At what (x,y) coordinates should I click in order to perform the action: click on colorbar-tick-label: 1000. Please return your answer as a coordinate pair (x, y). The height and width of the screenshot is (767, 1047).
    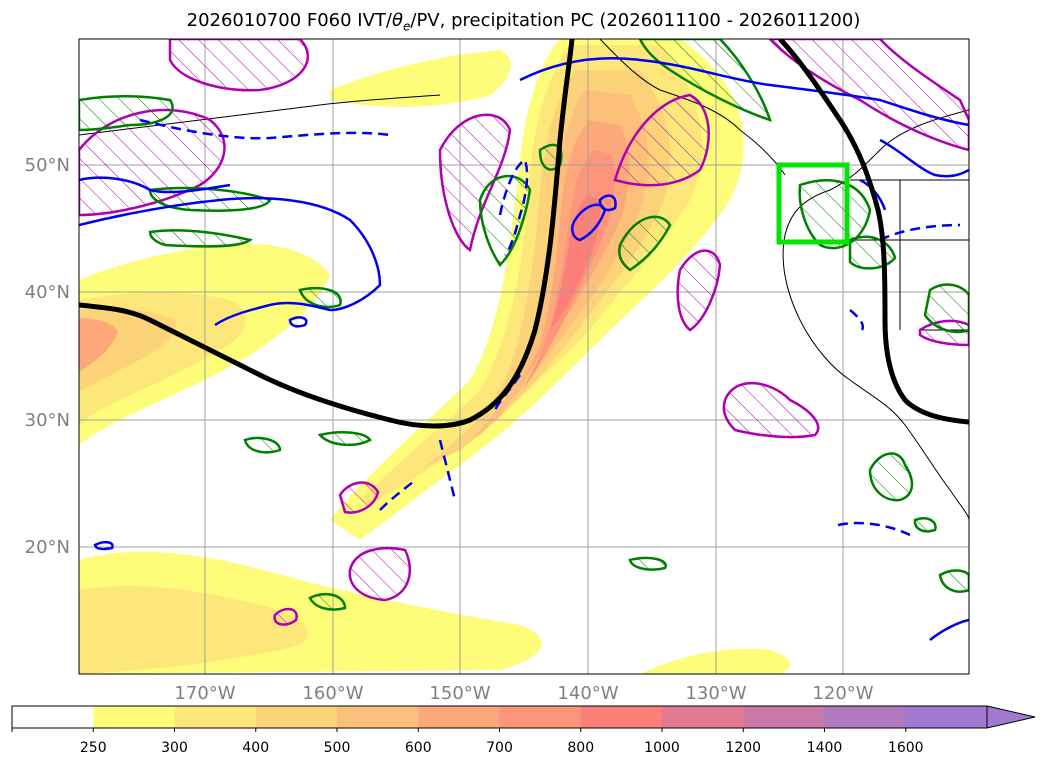
    Looking at the image, I should click on (662, 748).